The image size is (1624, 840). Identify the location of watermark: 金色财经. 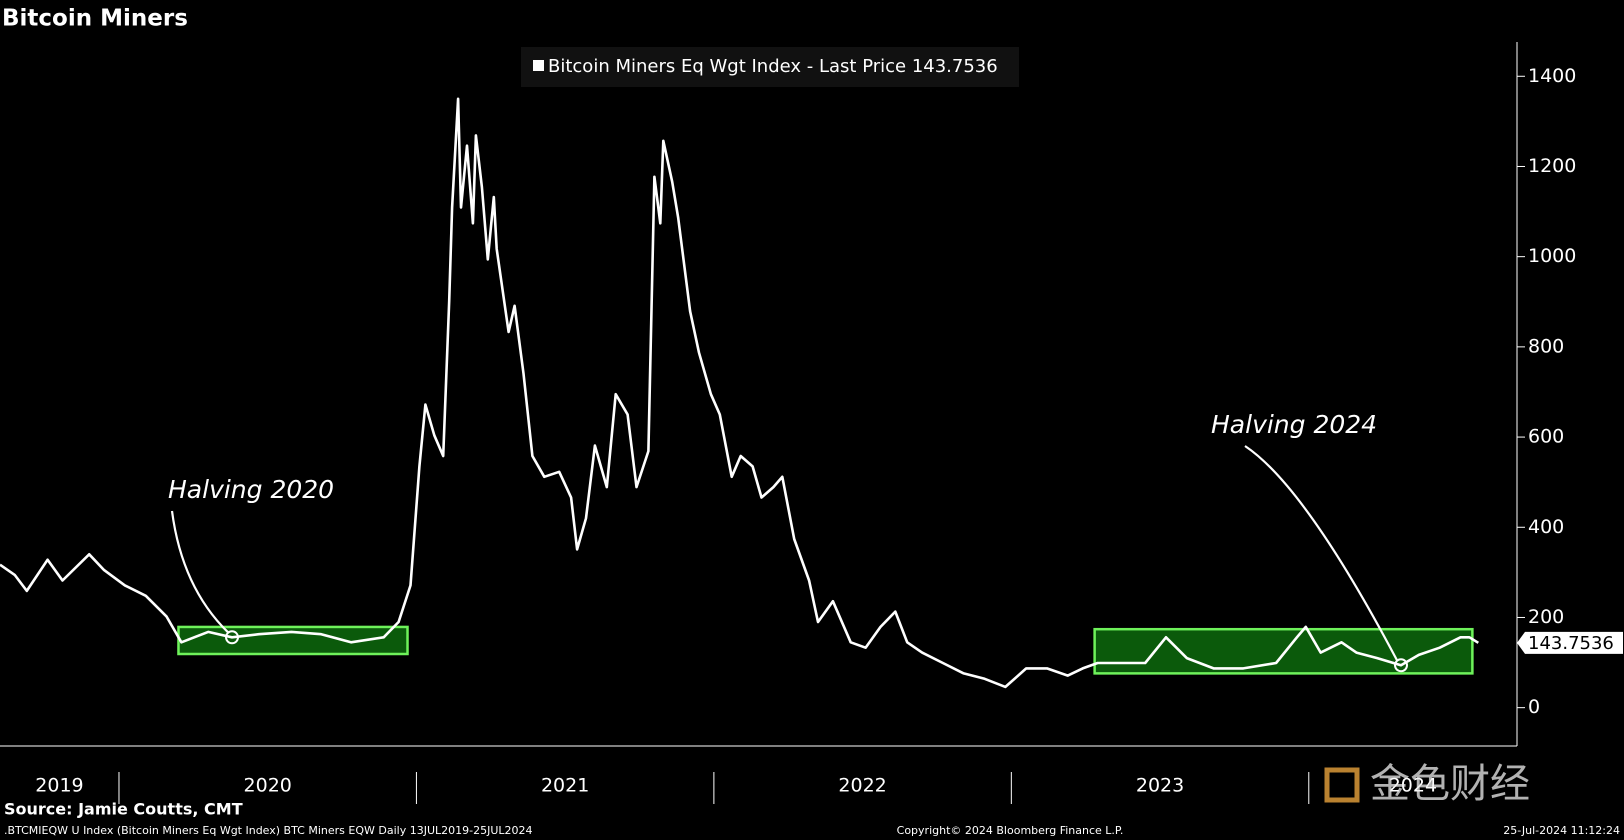
(1450, 784).